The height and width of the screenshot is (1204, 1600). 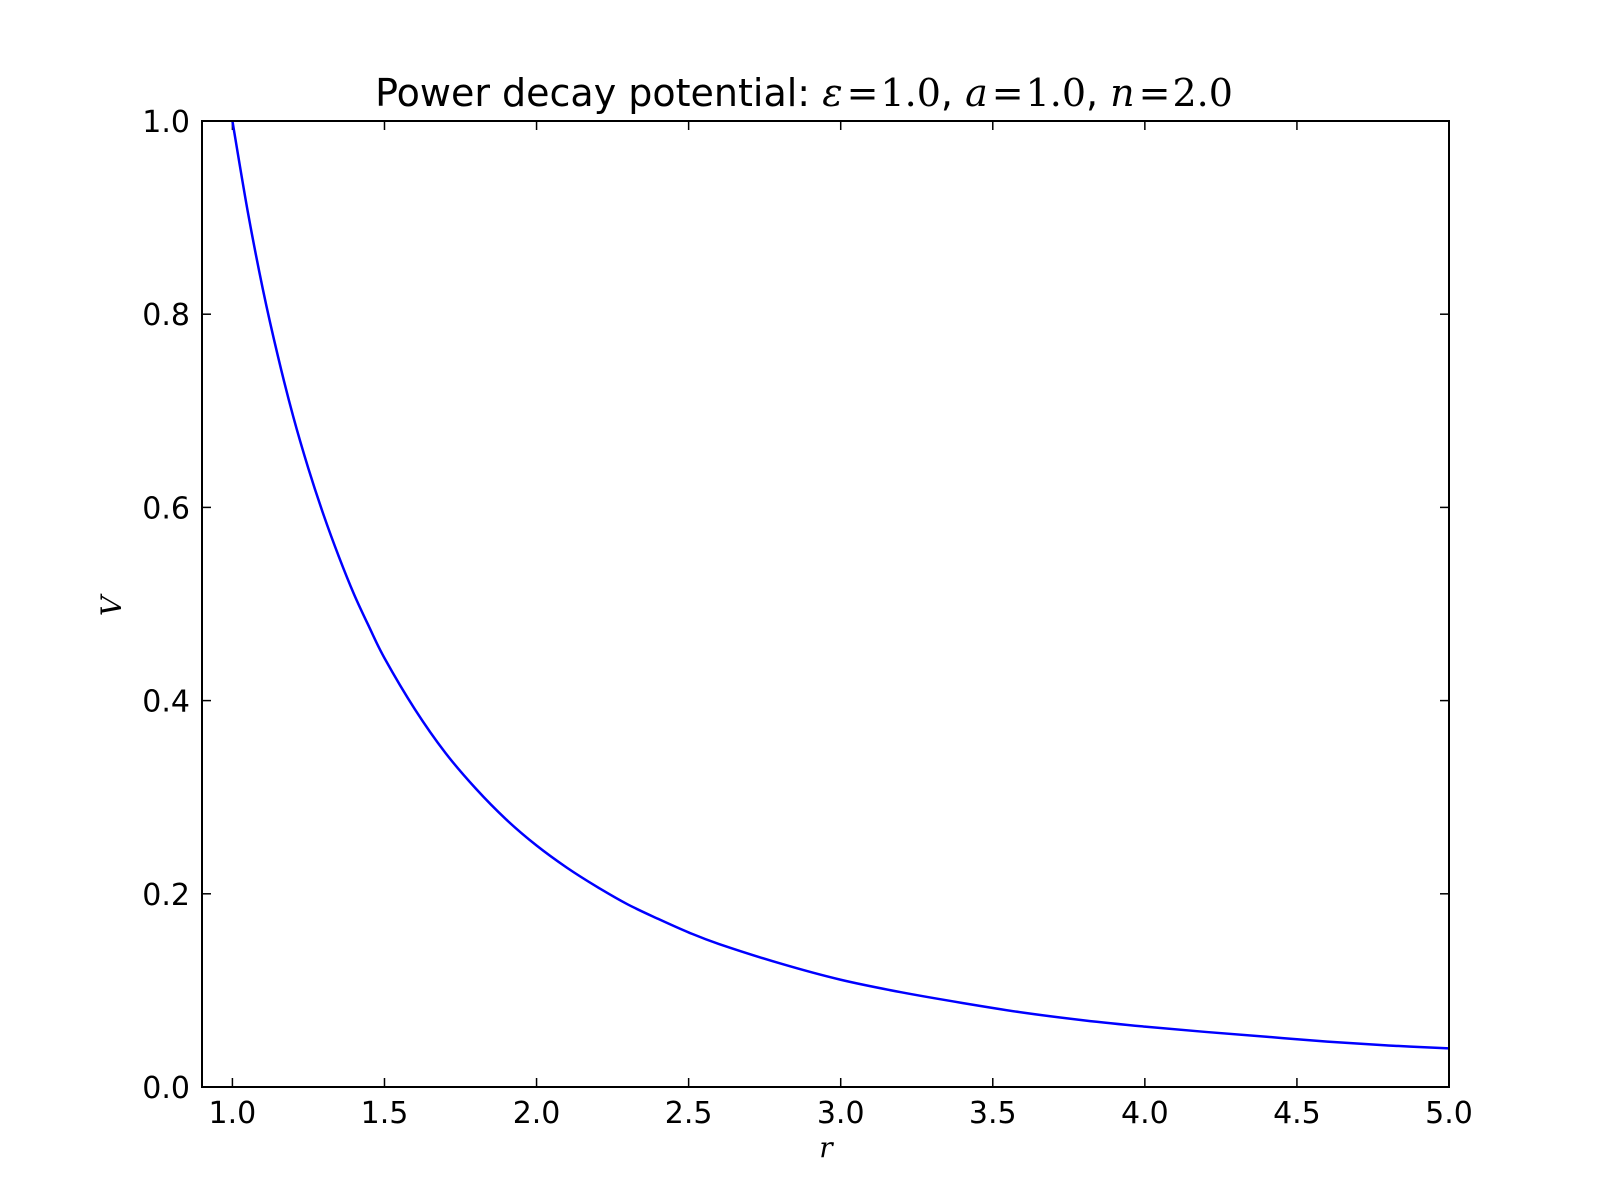 I want to click on title-param-symbol: a, so click(x=976, y=93).